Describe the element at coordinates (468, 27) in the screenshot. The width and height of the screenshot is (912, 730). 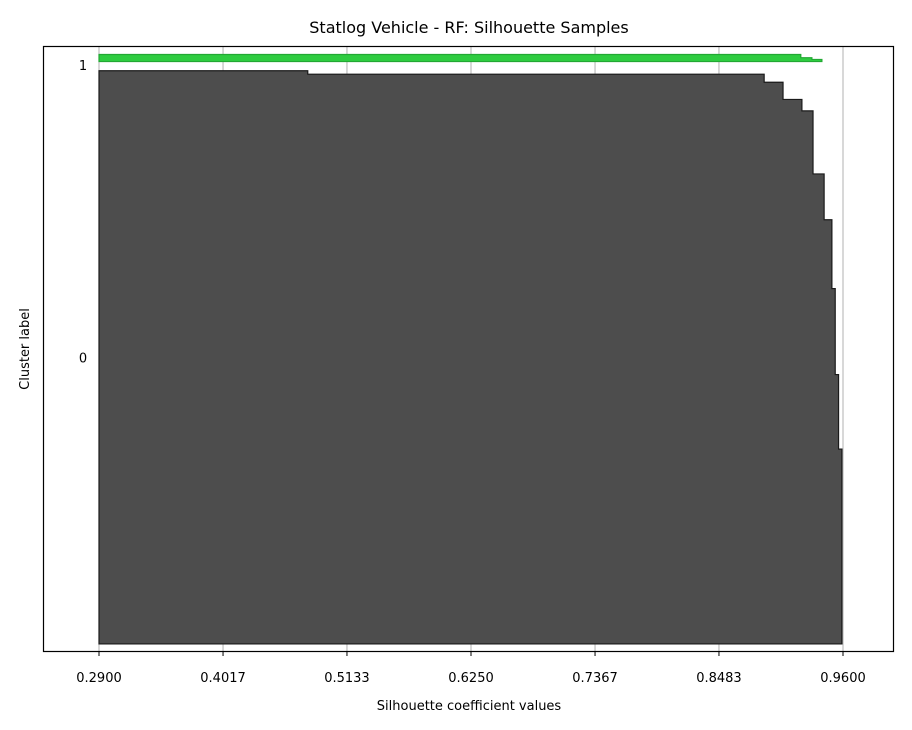
I see `chart-title: Statlog Vehicle - RF: Silhouette Samples` at that location.